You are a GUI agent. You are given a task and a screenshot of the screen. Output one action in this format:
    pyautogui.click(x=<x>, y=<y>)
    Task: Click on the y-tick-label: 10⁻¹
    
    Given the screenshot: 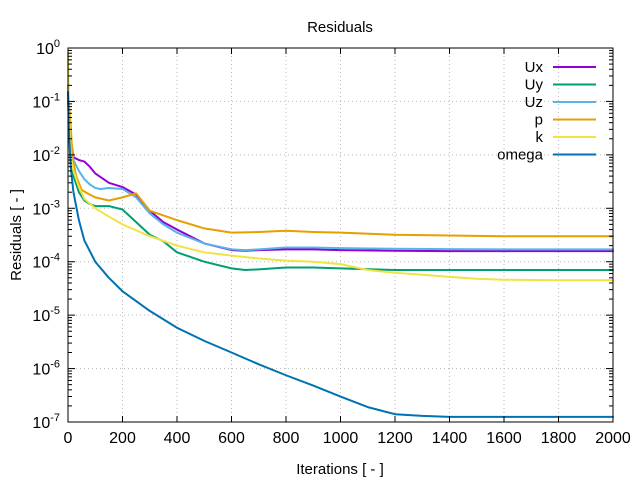 What is the action you would take?
    pyautogui.click(x=46, y=101)
    